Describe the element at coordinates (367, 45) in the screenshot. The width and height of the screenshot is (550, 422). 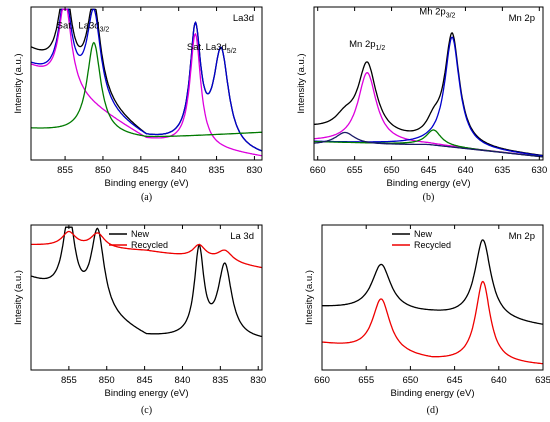
I see `peak-label: Mn 2p1/2` at that location.